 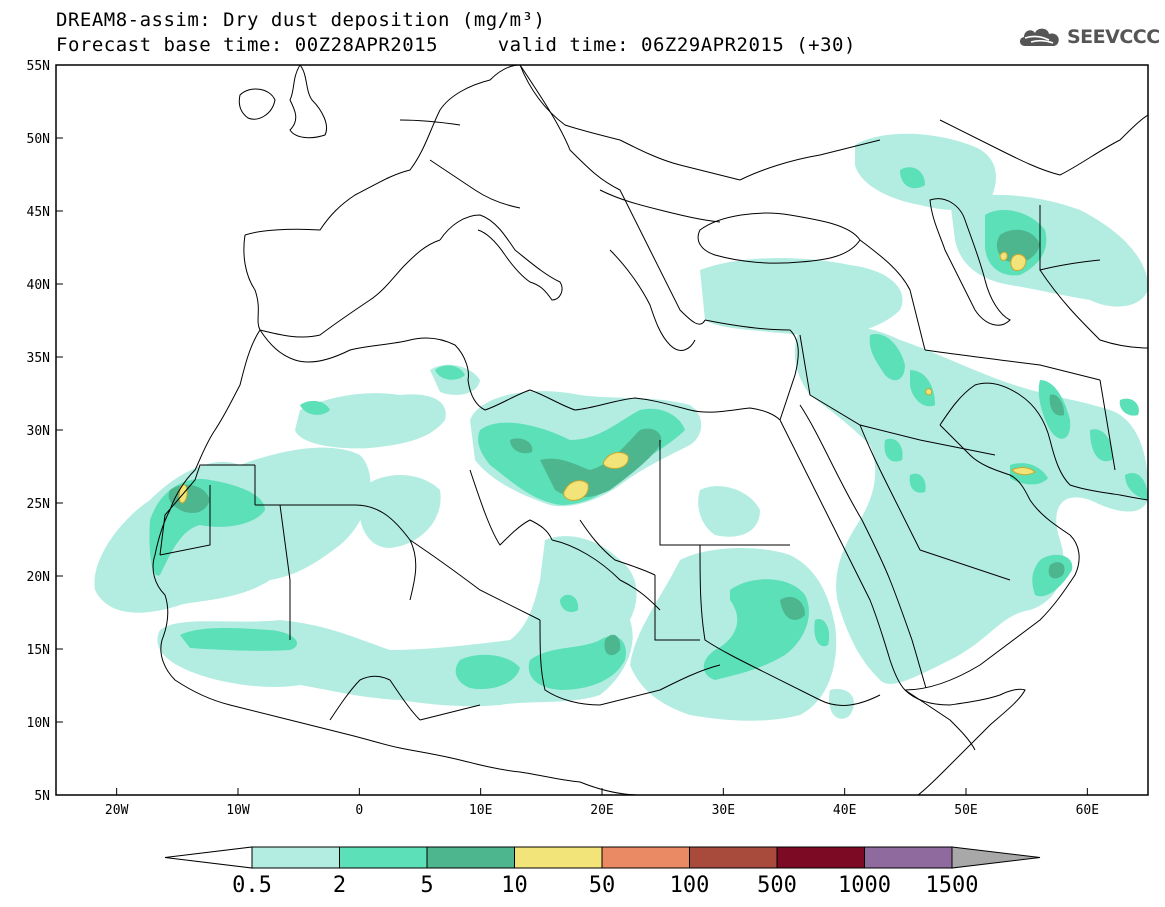 I want to click on lon-tick-label: 40E, so click(x=844, y=810).